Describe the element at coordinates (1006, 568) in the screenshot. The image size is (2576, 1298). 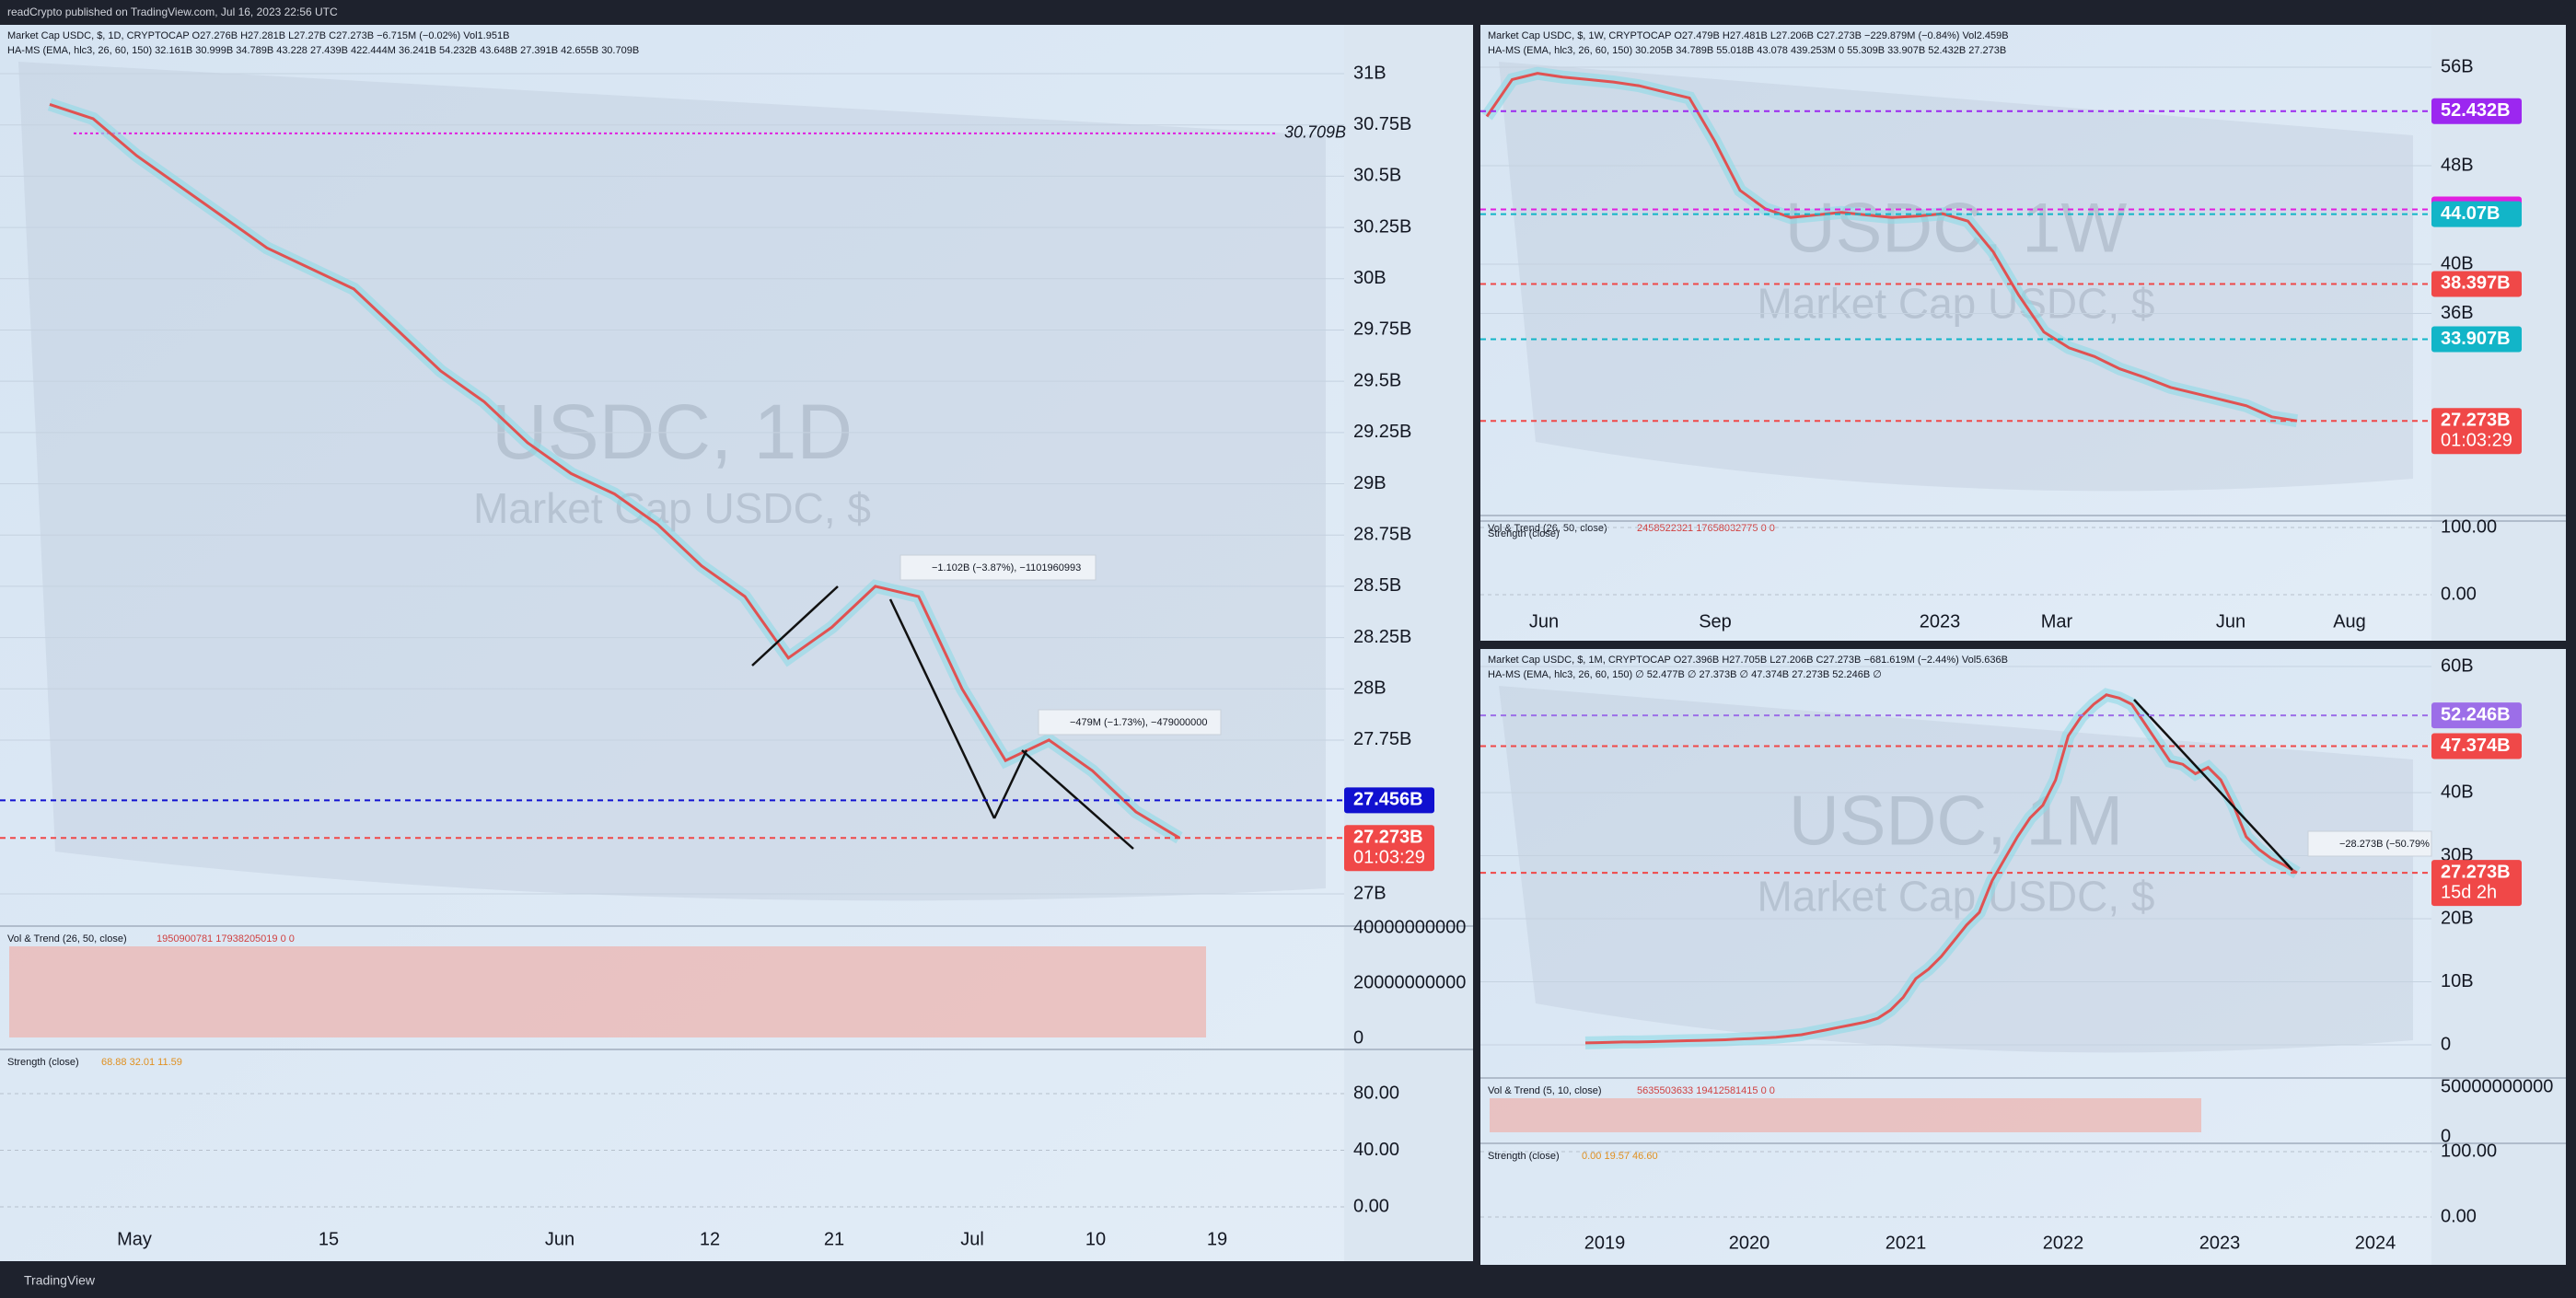
I see `annotation-text: −1.102B (−3.87%), −1101960993` at that location.